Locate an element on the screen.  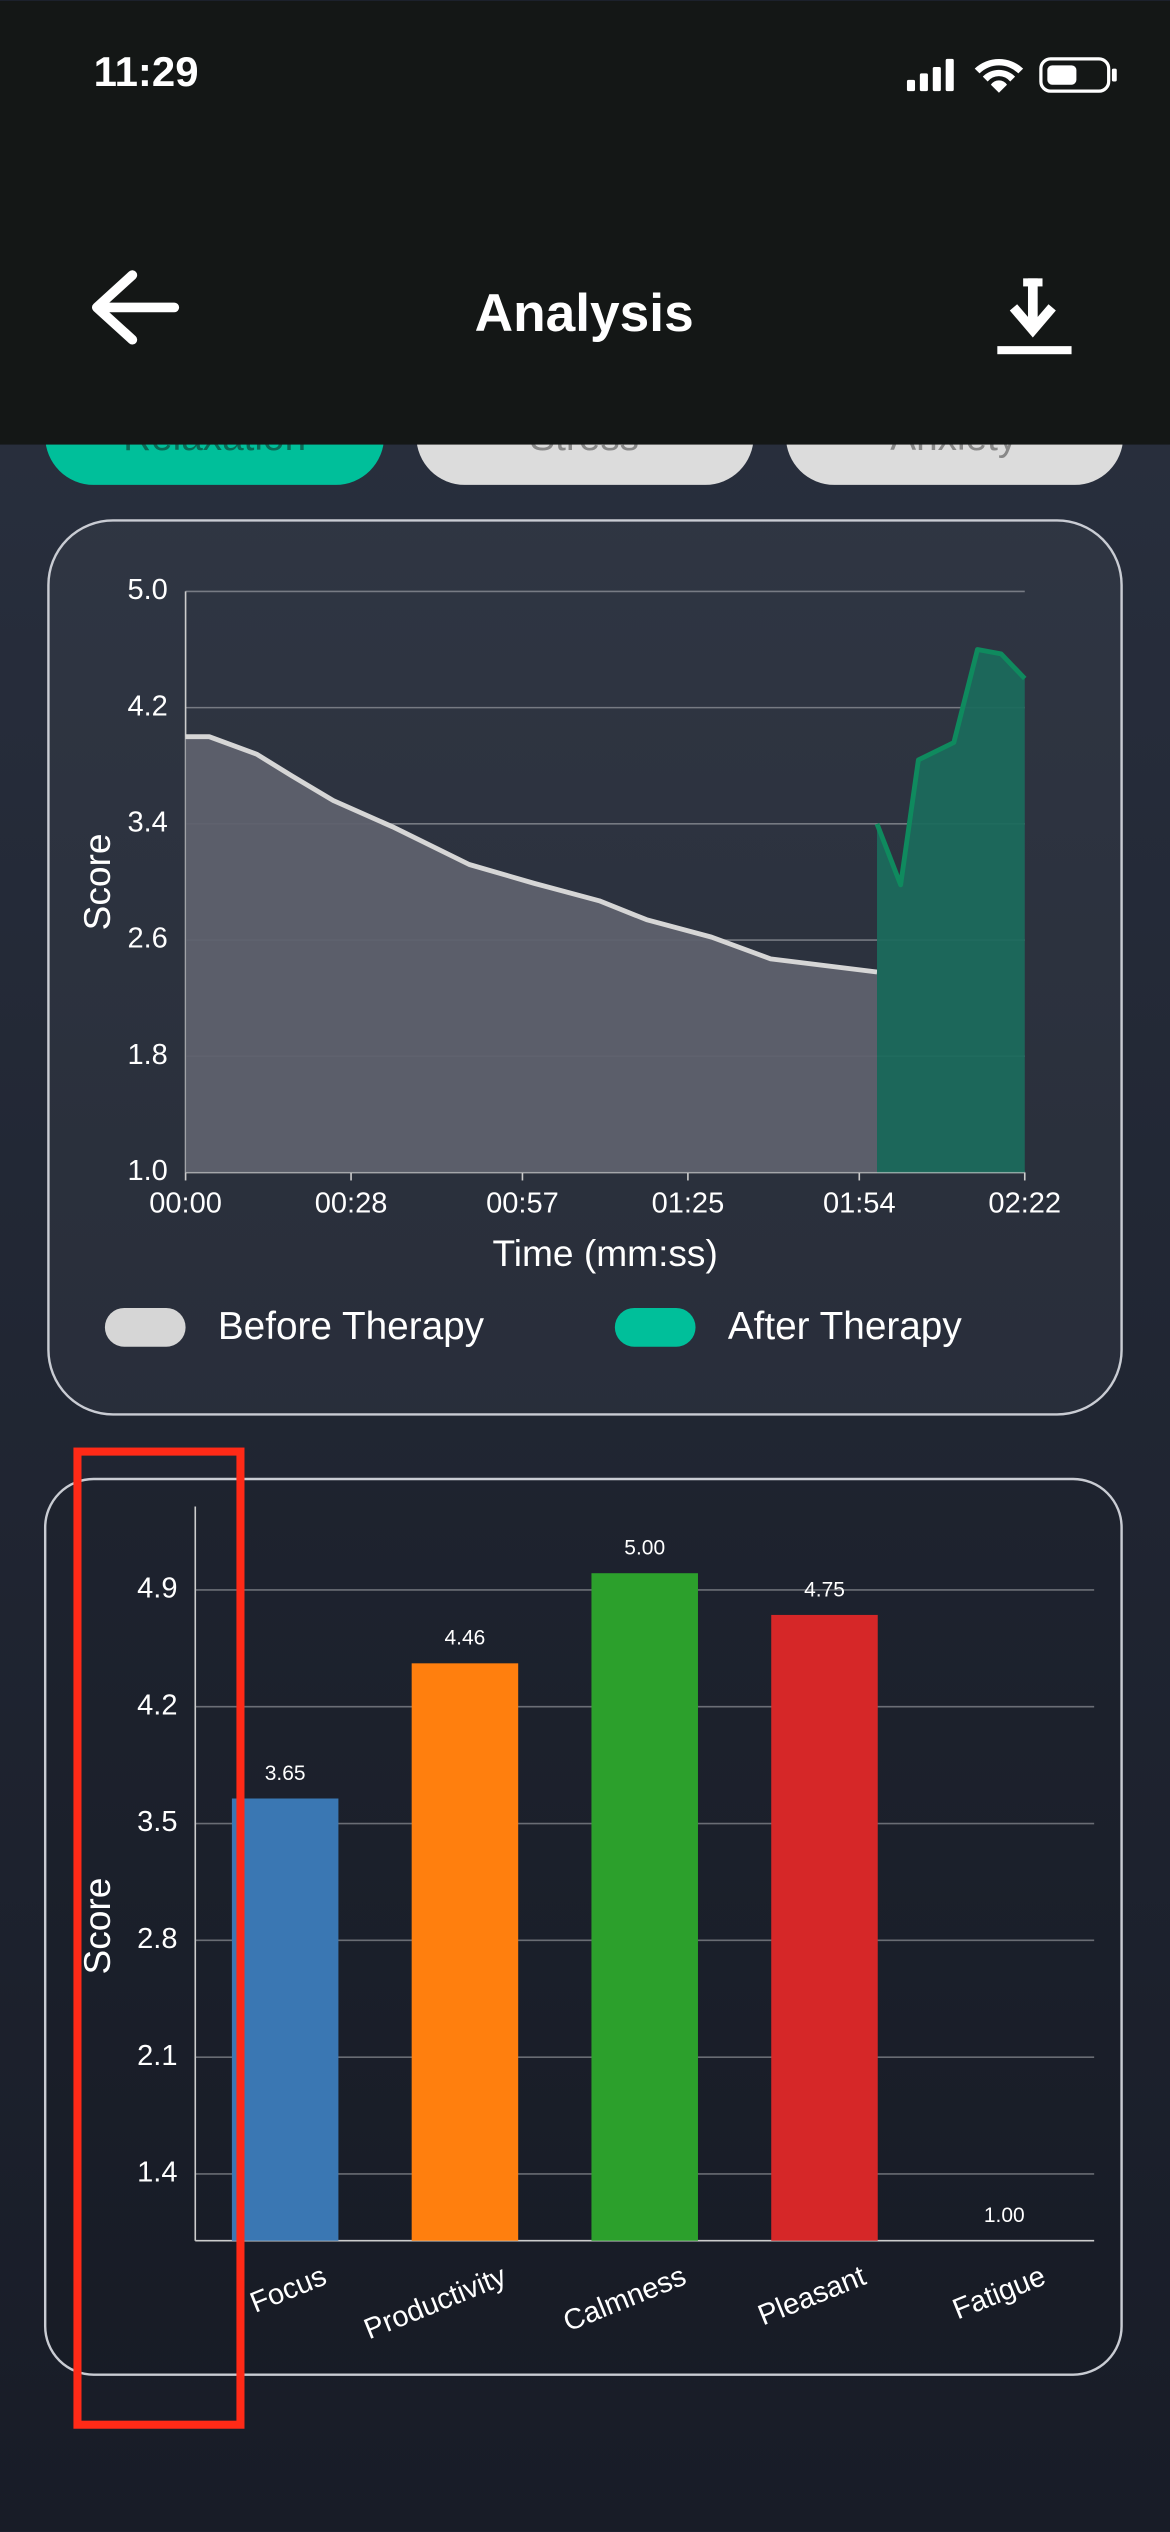
x-tick-label: 00:57 is located at coordinates (522, 1203).